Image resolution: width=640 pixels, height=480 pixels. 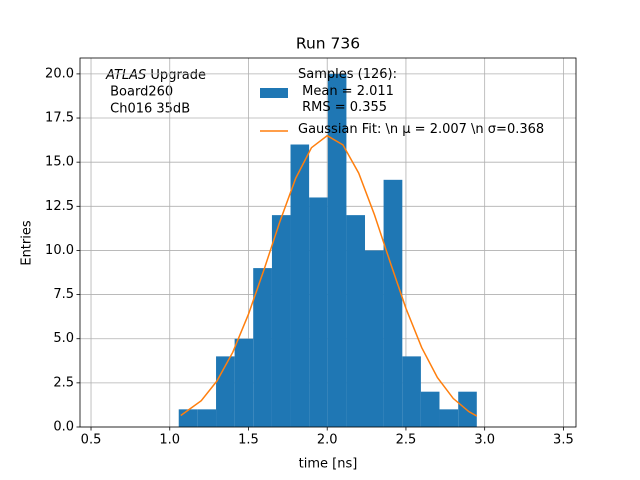 I want to click on legend-label: Gaussian Fit: \n μ = 2.007 \n σ=0.368, so click(x=421, y=129).